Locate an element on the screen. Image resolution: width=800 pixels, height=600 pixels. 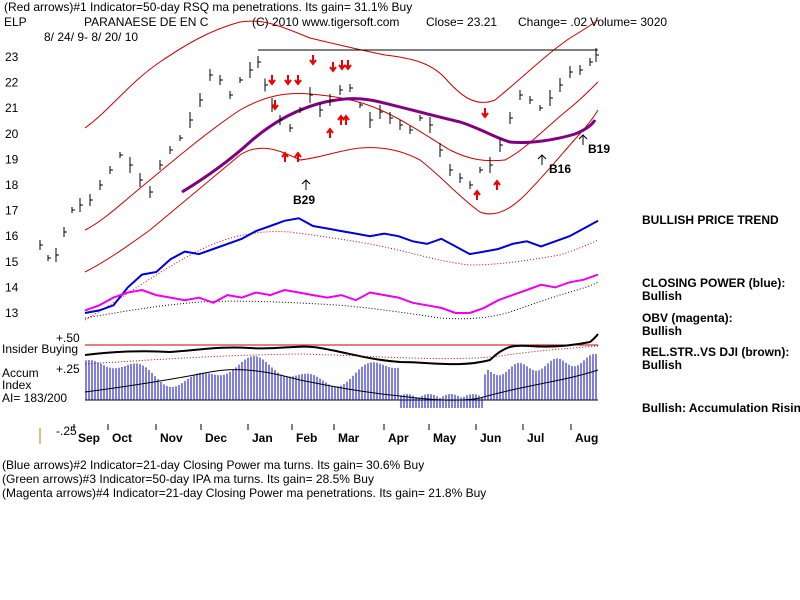
closing-power-line is located at coordinates (341, 265).